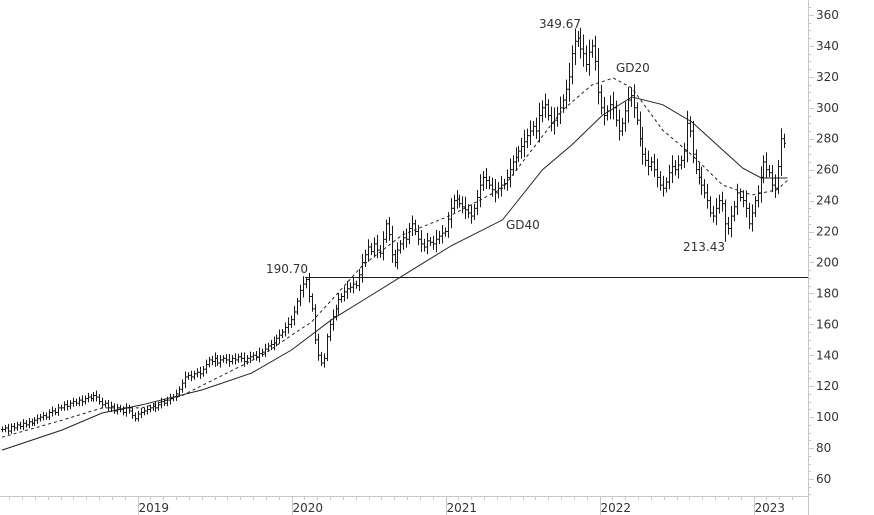  Describe the element at coordinates (827, 386) in the screenshot. I see `y-tick-label: 120` at that location.